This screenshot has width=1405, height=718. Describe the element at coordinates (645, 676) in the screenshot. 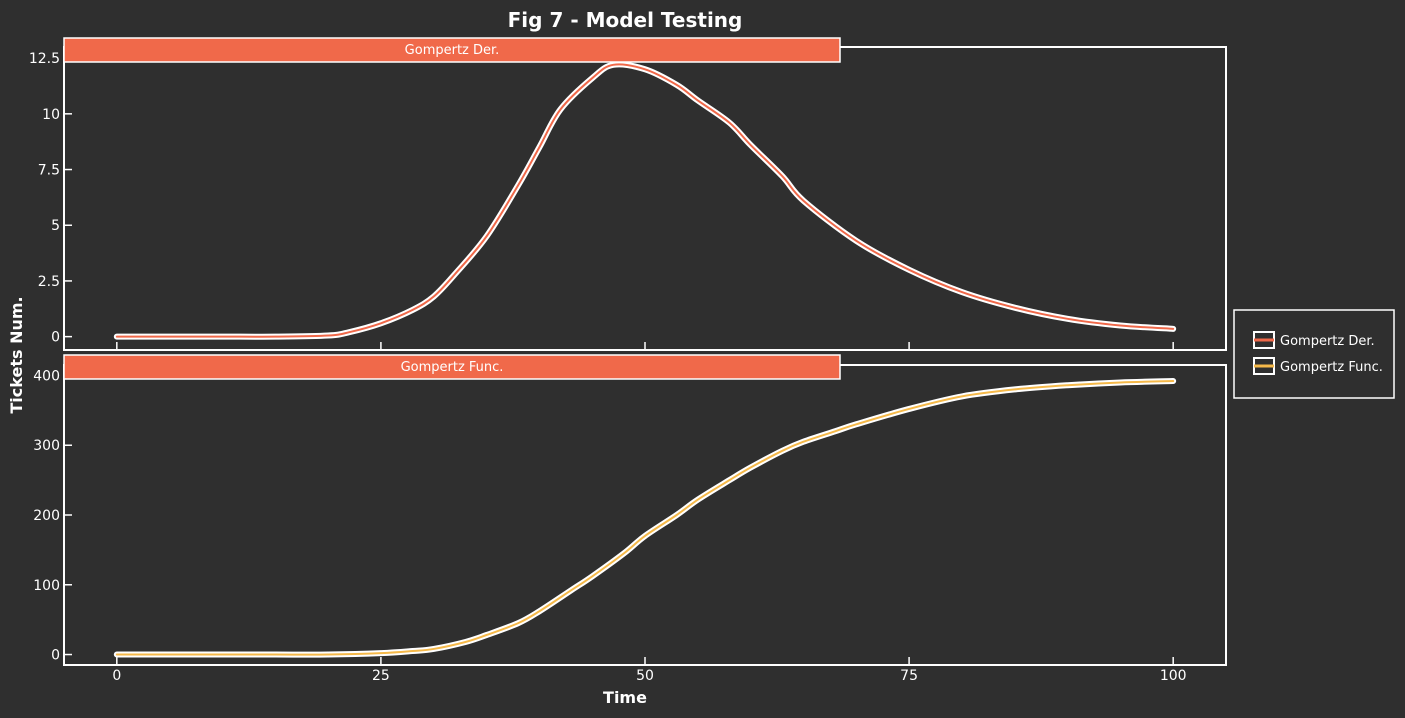

I see `x-tick-label: 50` at that location.